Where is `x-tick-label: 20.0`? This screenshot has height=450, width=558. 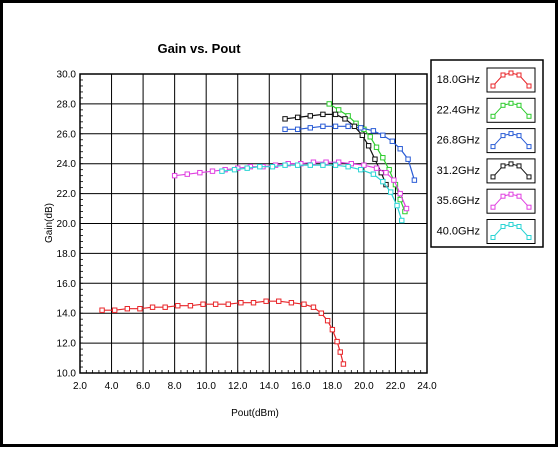
x-tick-label: 20.0 is located at coordinates (364, 386).